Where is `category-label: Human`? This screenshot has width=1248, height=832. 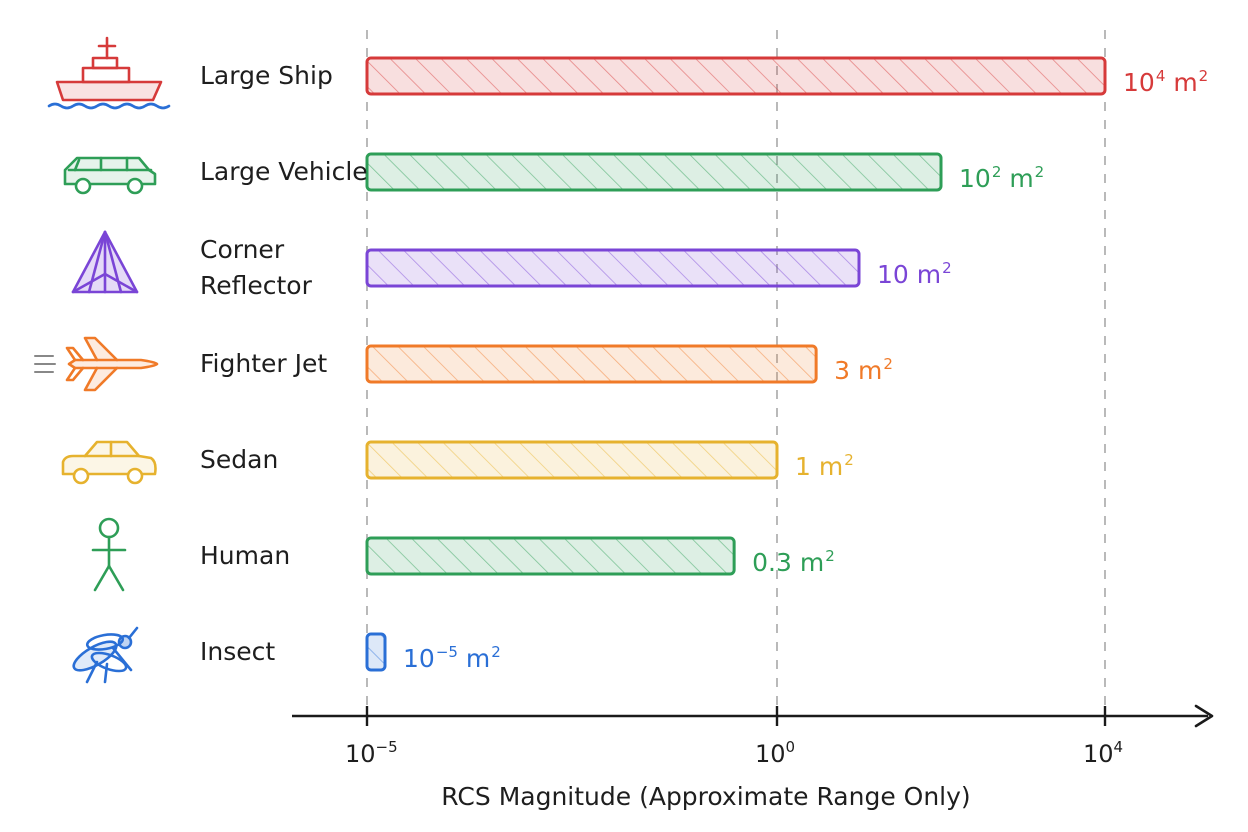
category-label: Human is located at coordinates (245, 555).